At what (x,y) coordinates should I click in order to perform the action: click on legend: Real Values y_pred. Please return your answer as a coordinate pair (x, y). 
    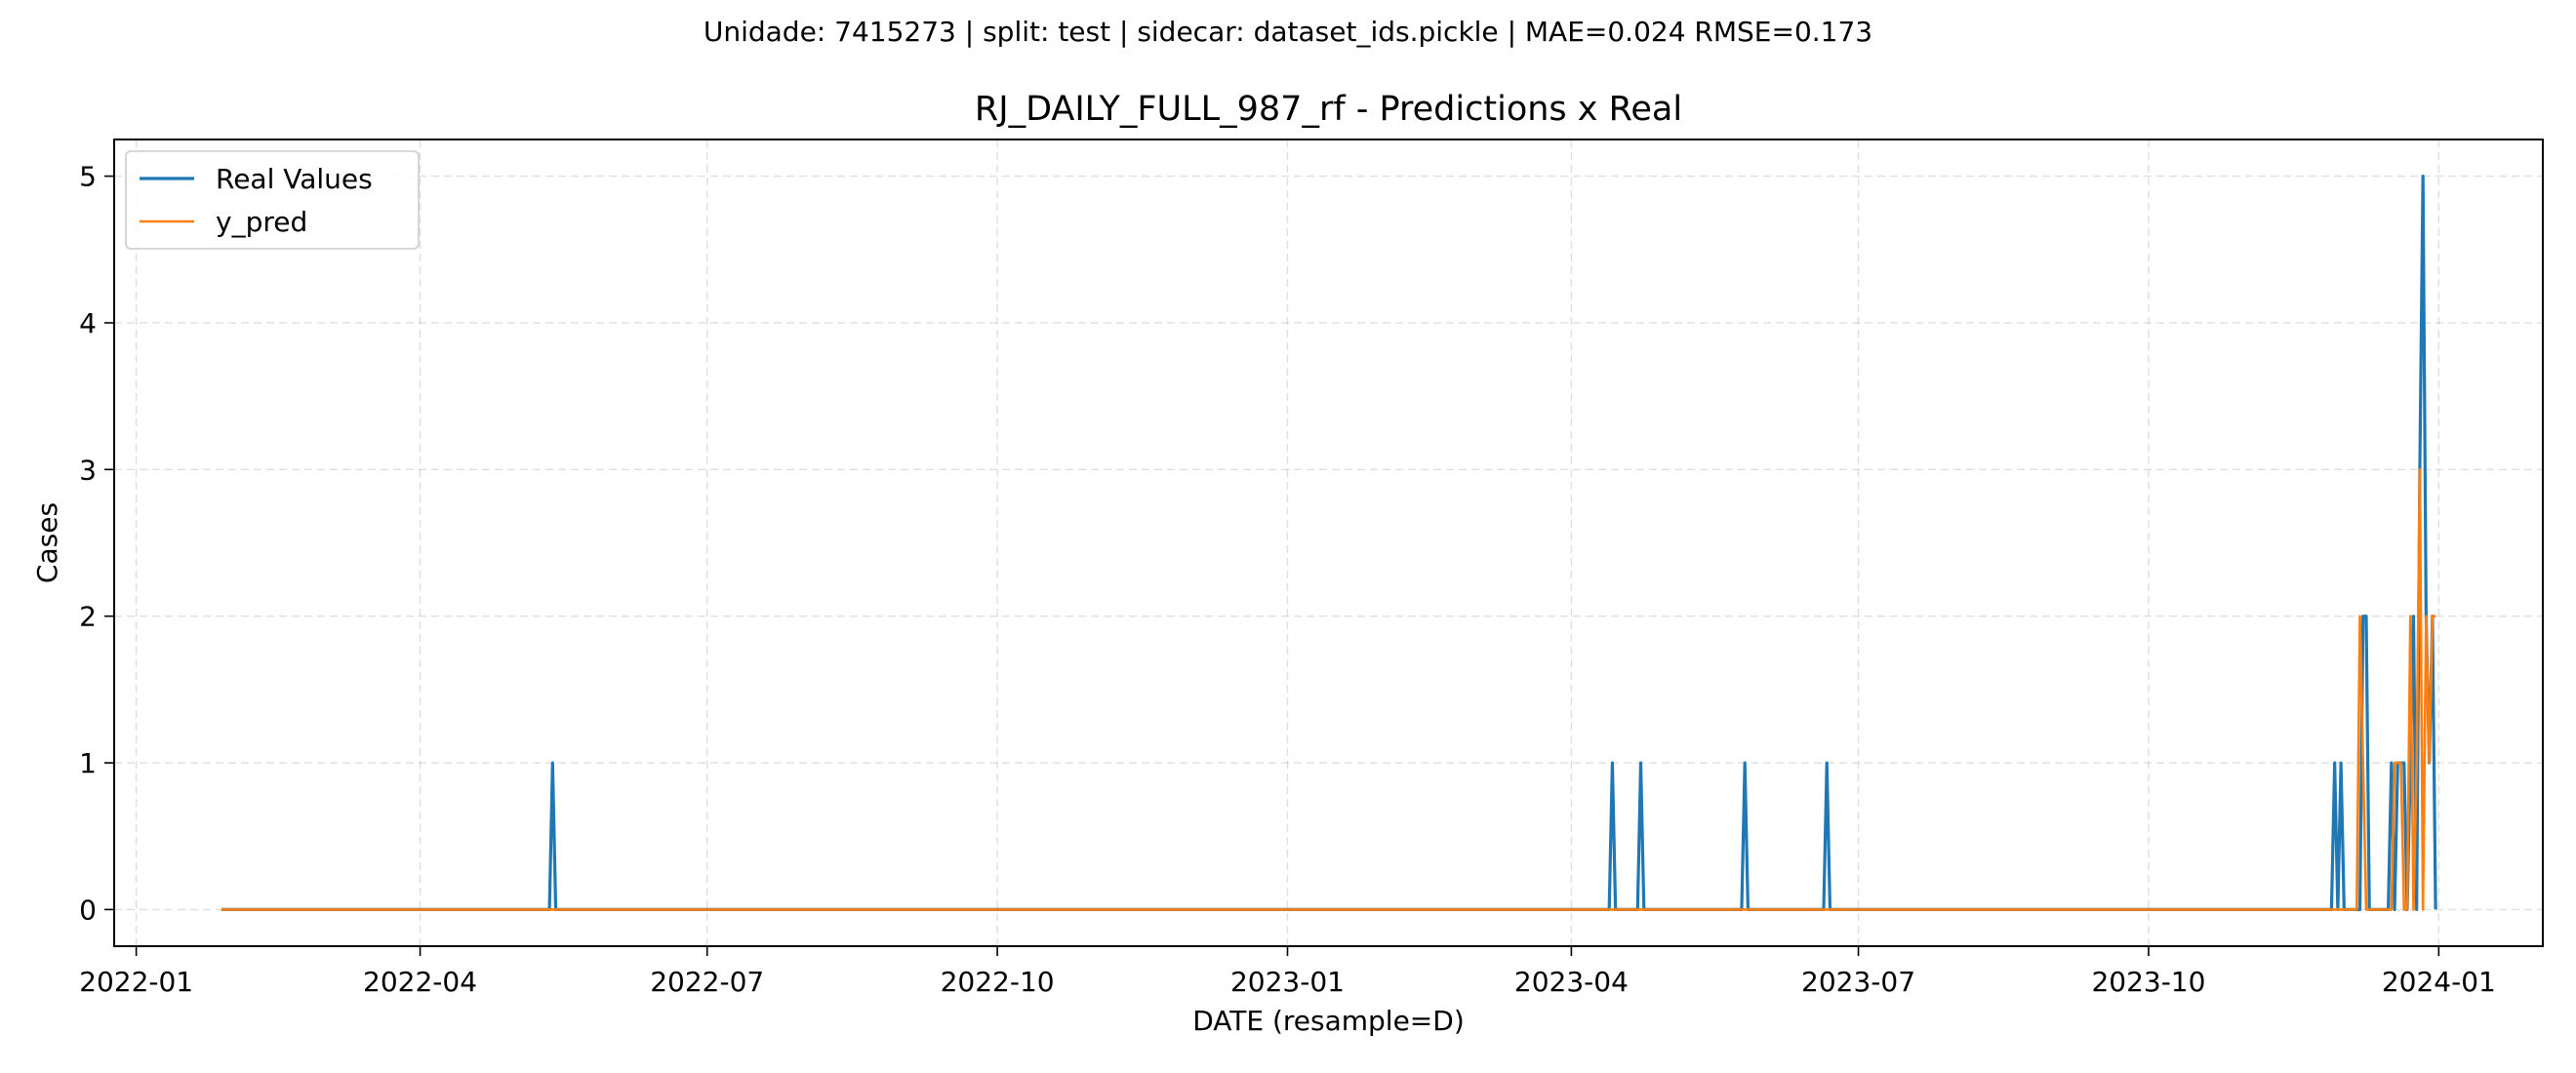
    Looking at the image, I should click on (272, 200).